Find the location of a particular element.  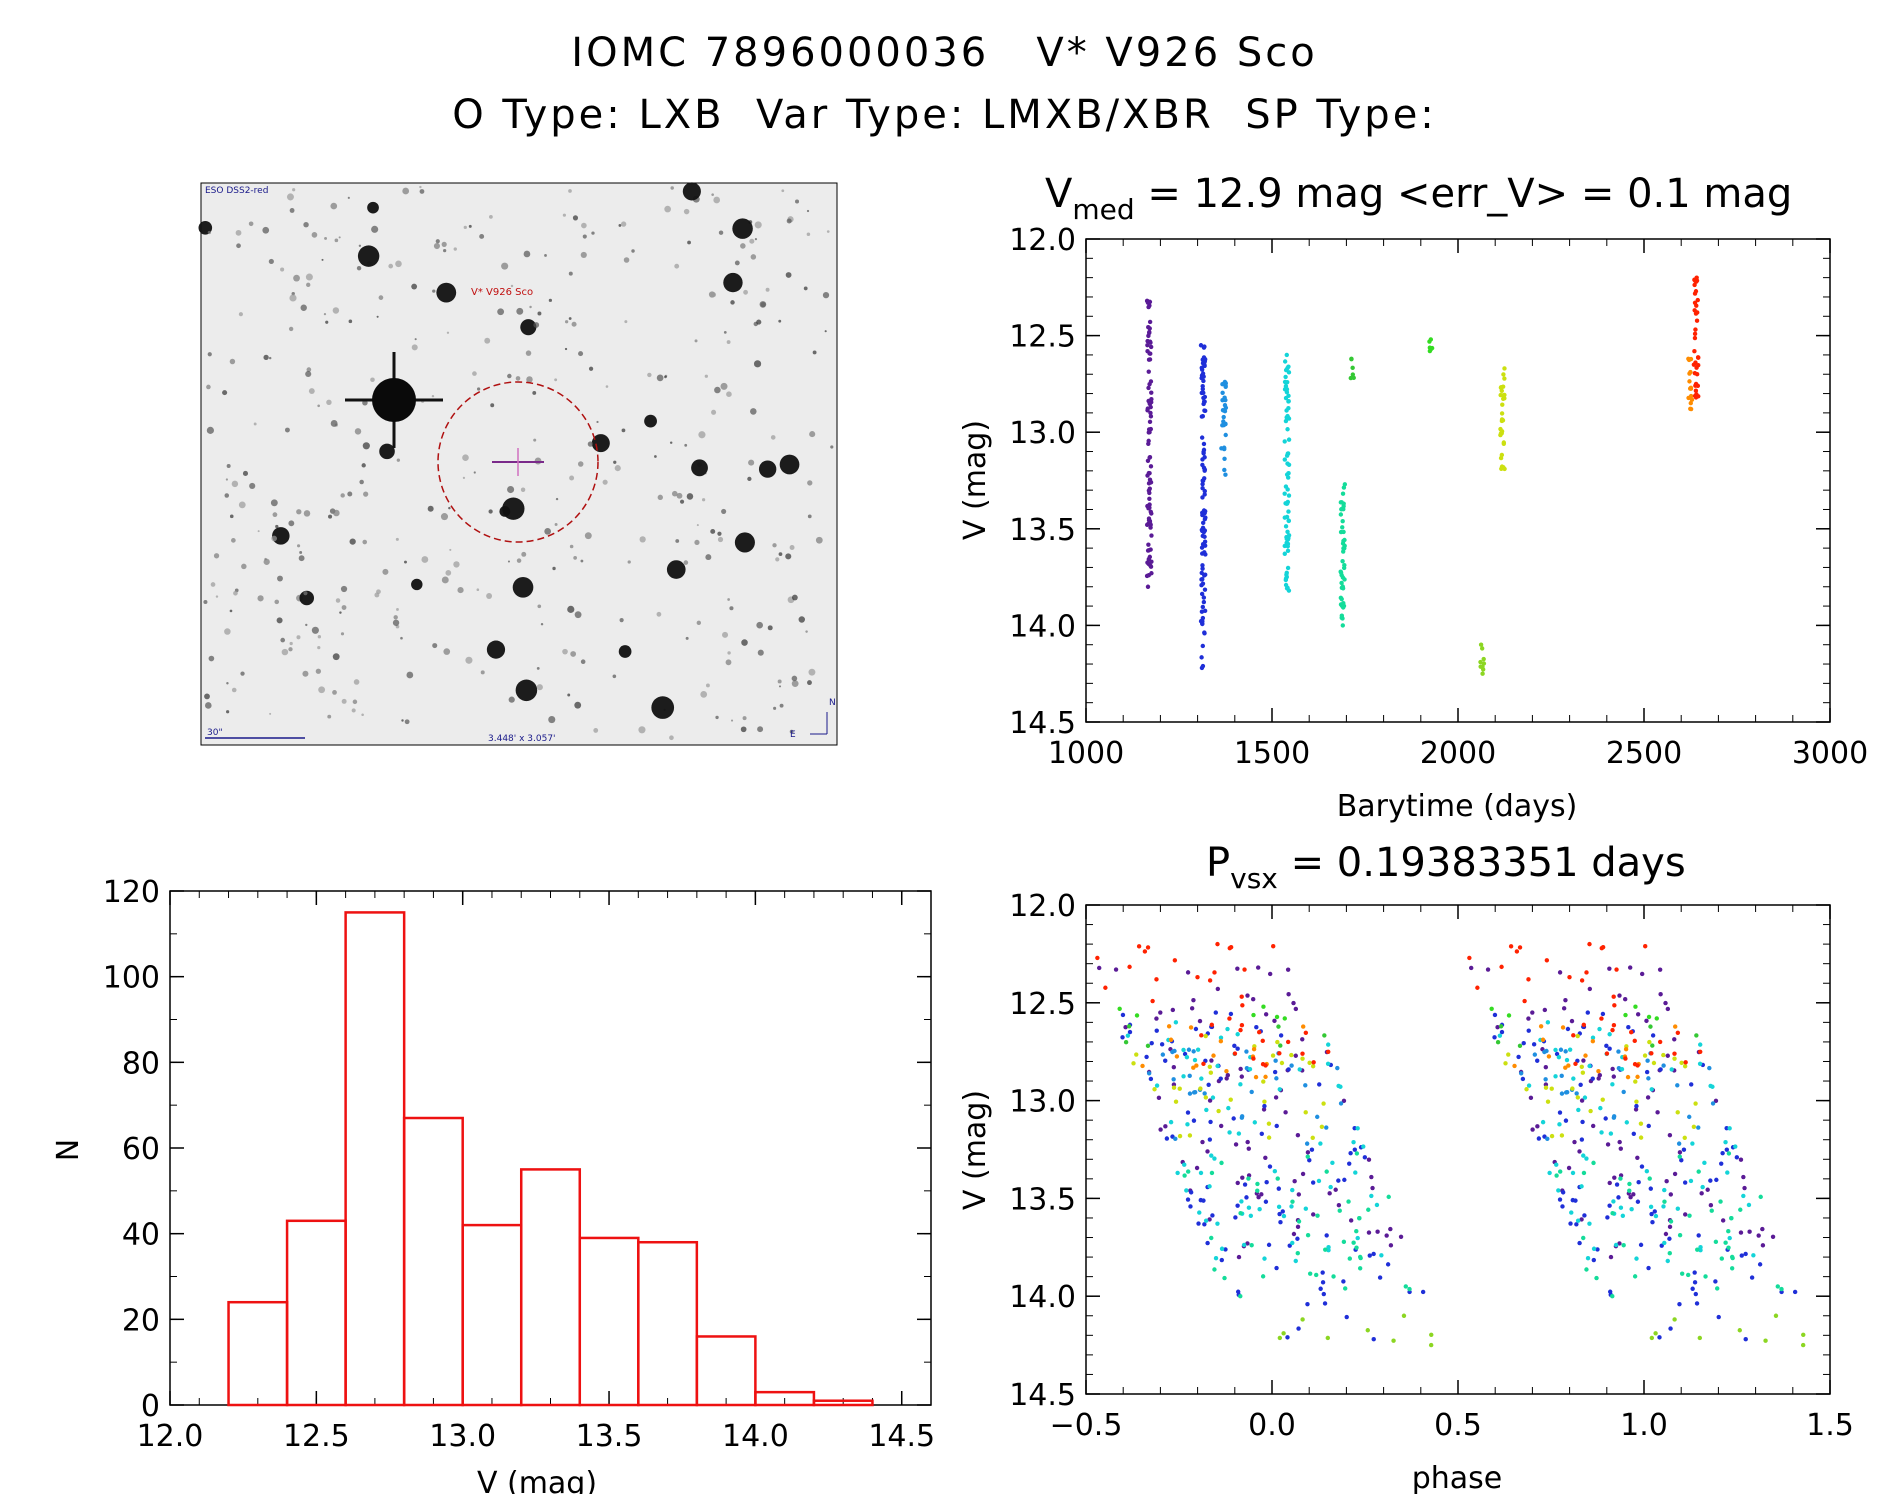

light-curve-ylabel: V (mag) is located at coordinates (975, 480).